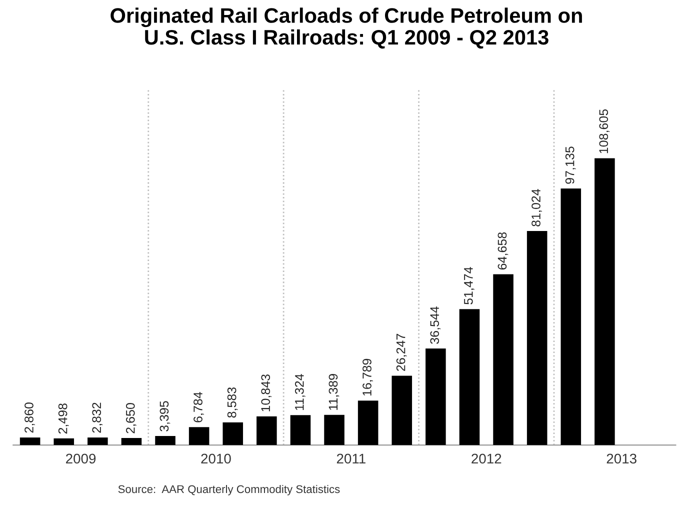  Describe the element at coordinates (503, 251) in the screenshot. I see `data-label: 64,658` at that location.